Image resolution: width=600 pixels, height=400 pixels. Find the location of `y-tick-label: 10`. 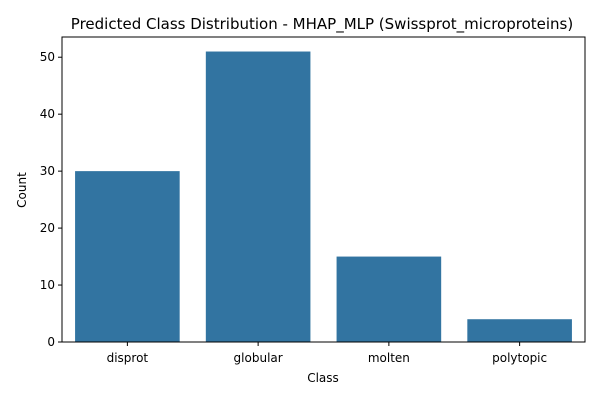

y-tick-label: 10 is located at coordinates (47, 285).